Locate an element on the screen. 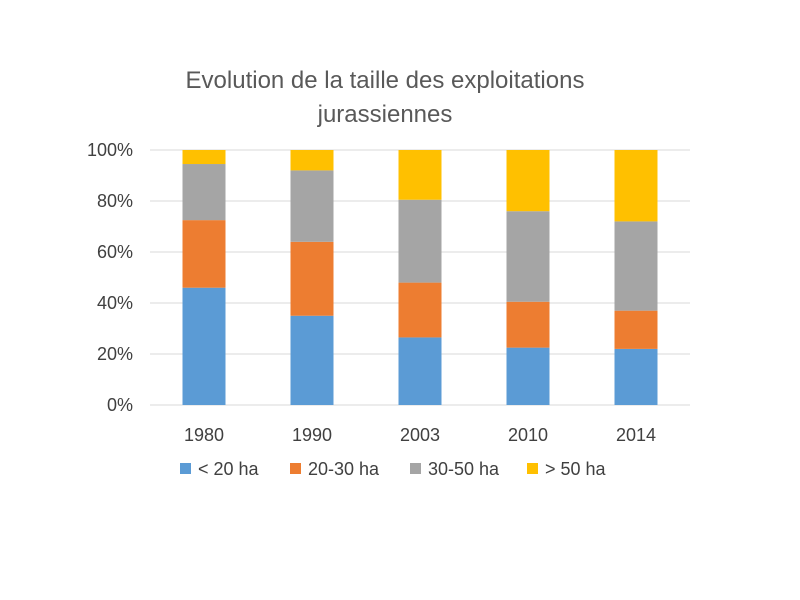 This screenshot has width=800, height=600. y-tick-label: 100% is located at coordinates (110, 150).